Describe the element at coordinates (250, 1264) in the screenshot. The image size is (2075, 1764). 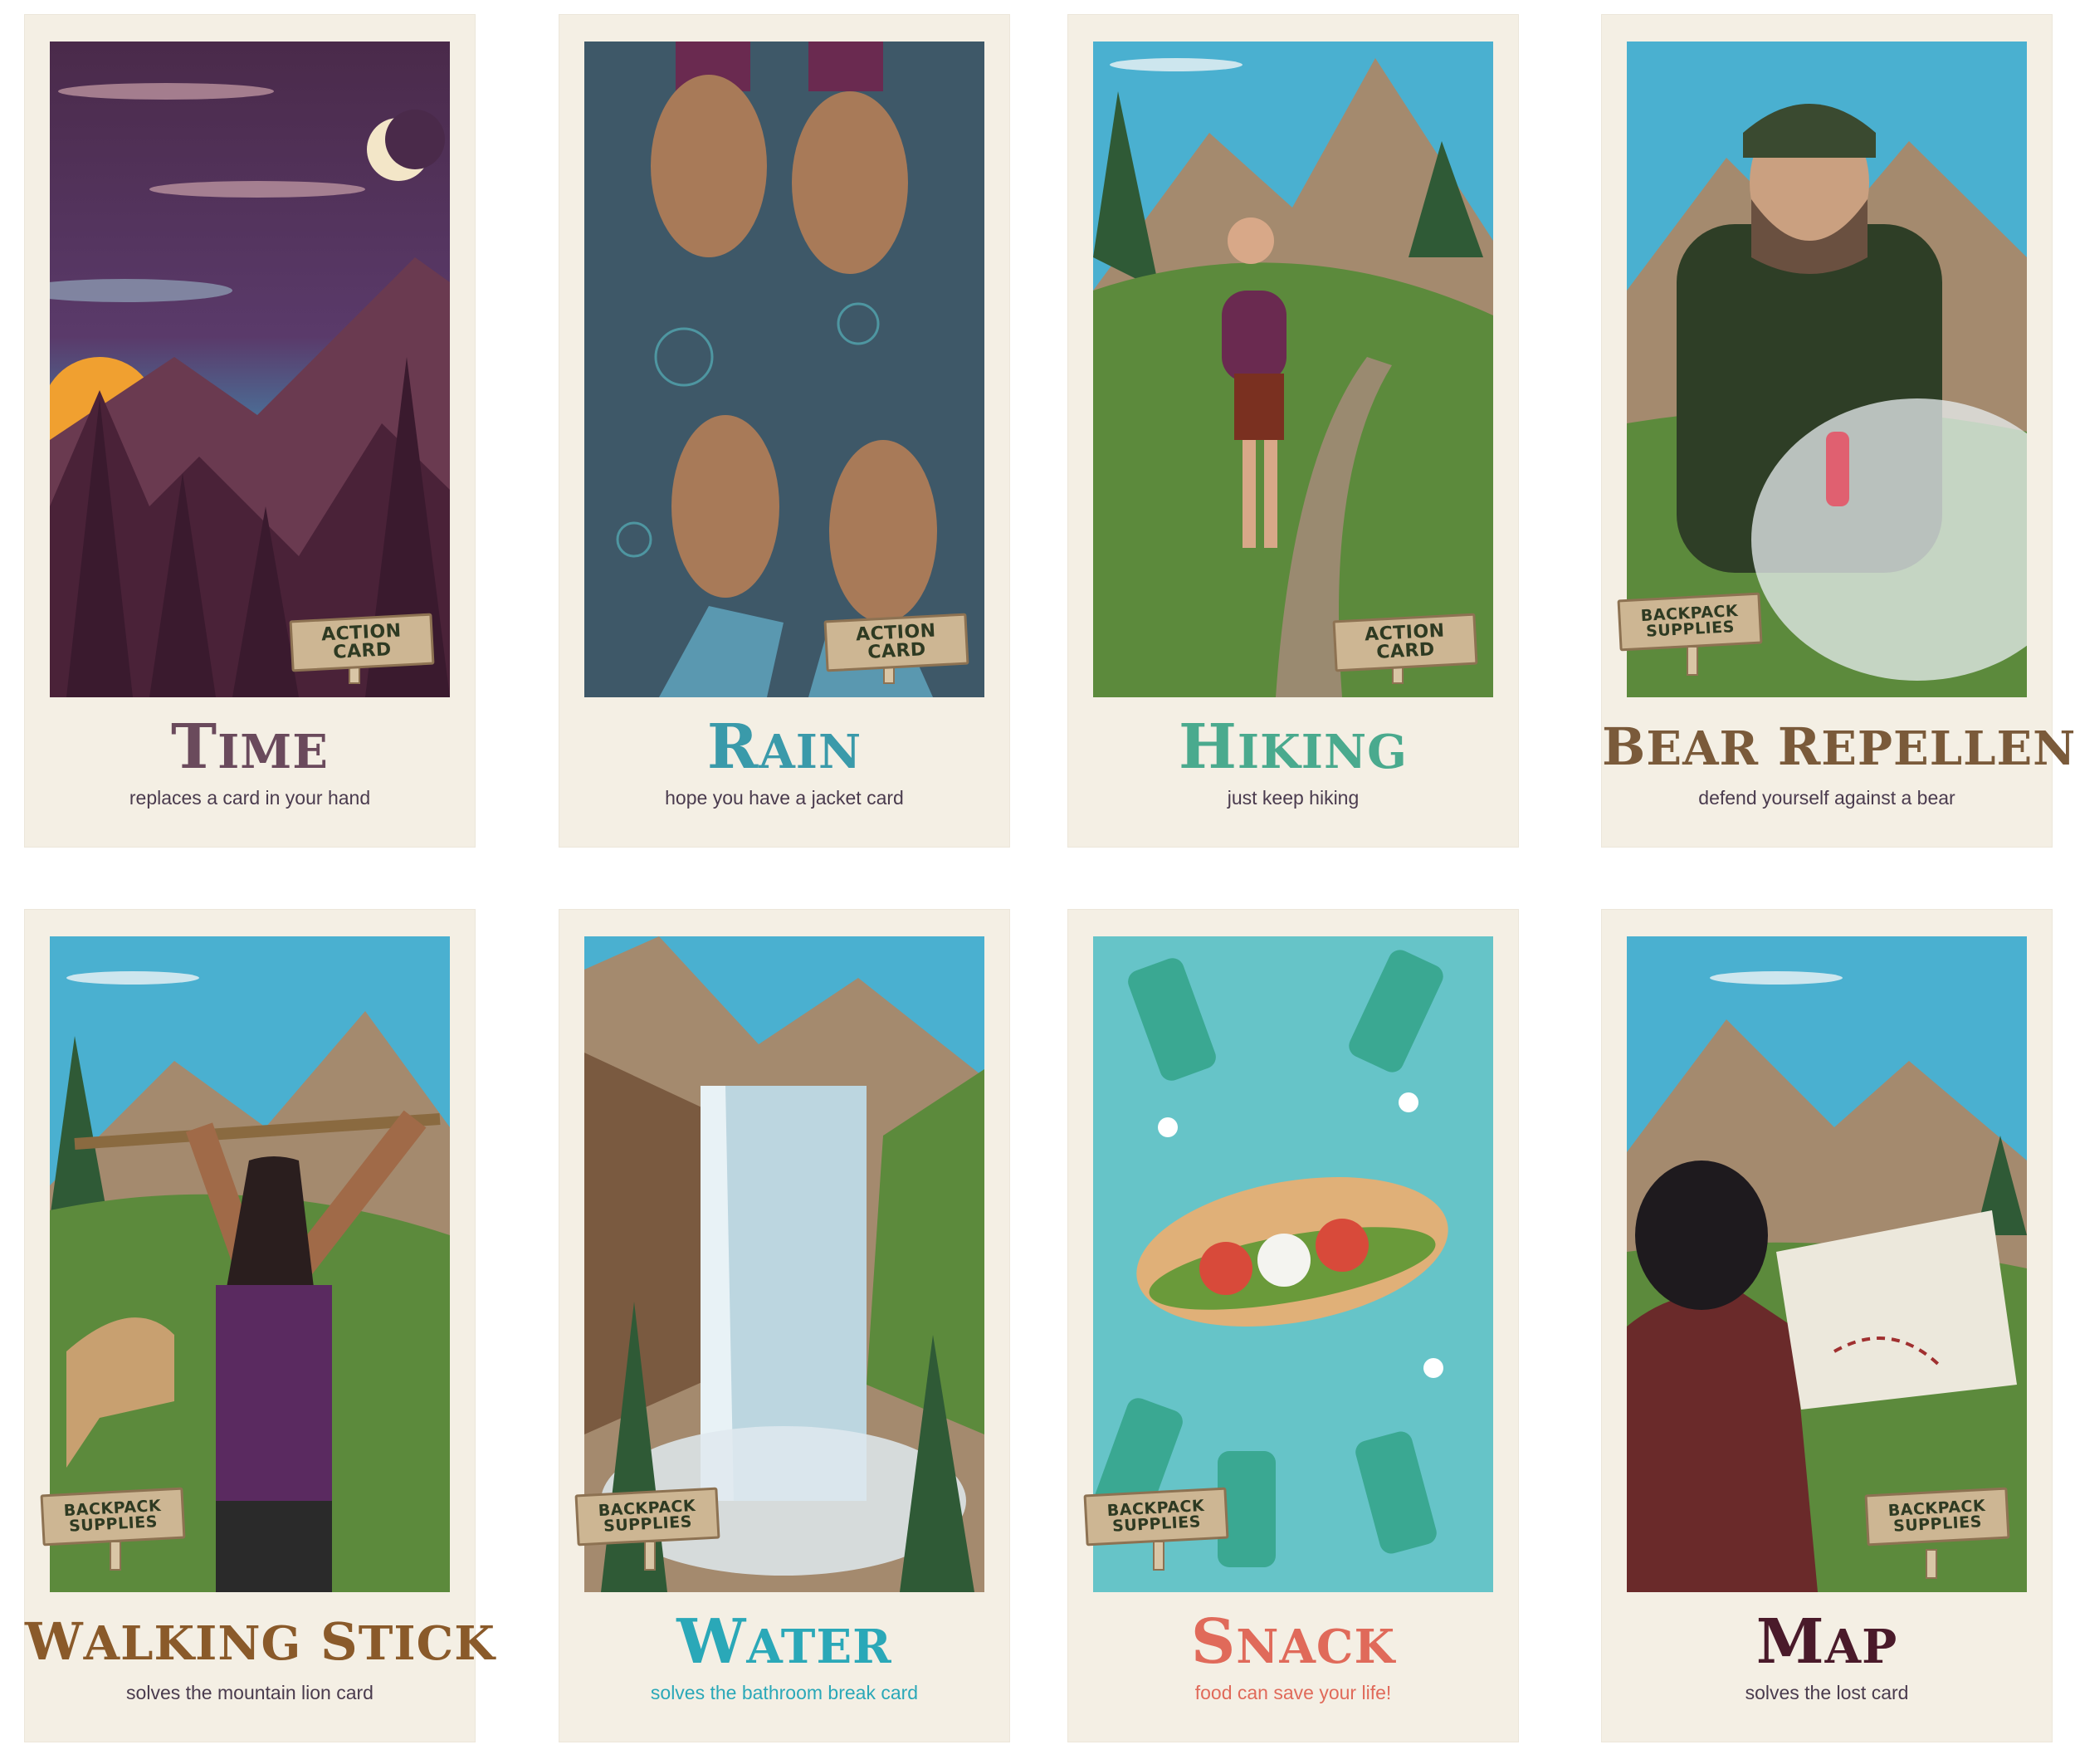
I see `card-illustration-woman-mountain-lion` at that location.